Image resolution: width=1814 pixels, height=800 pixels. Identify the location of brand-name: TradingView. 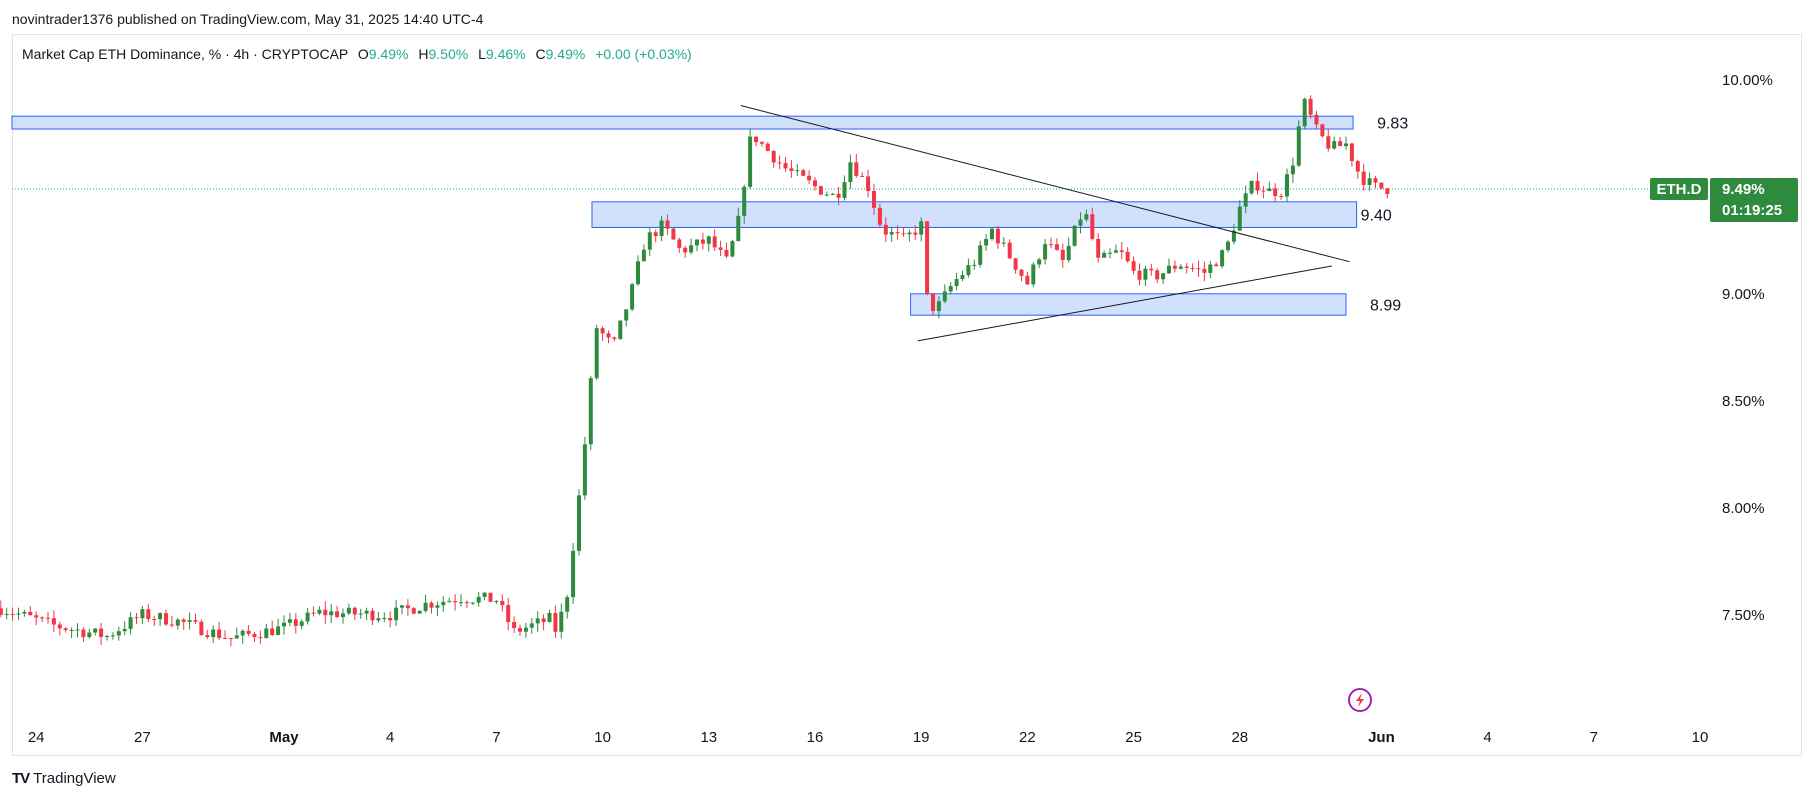
(74, 778).